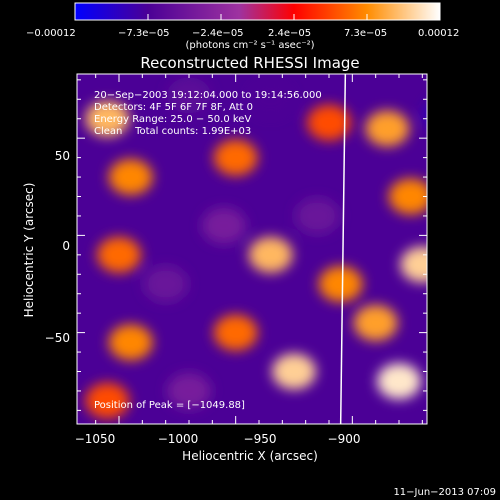 The height and width of the screenshot is (500, 500). What do you see at coordinates (249, 63) in the screenshot?
I see `chart-title: Reconstructed RHESSI Image` at bounding box center [249, 63].